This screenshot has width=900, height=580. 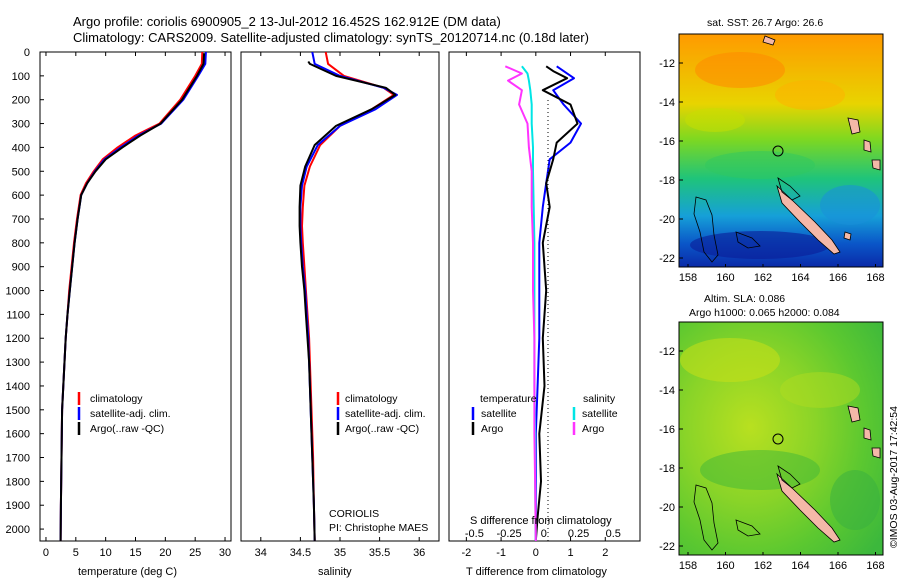 I want to click on island, so click(x=769, y=40).